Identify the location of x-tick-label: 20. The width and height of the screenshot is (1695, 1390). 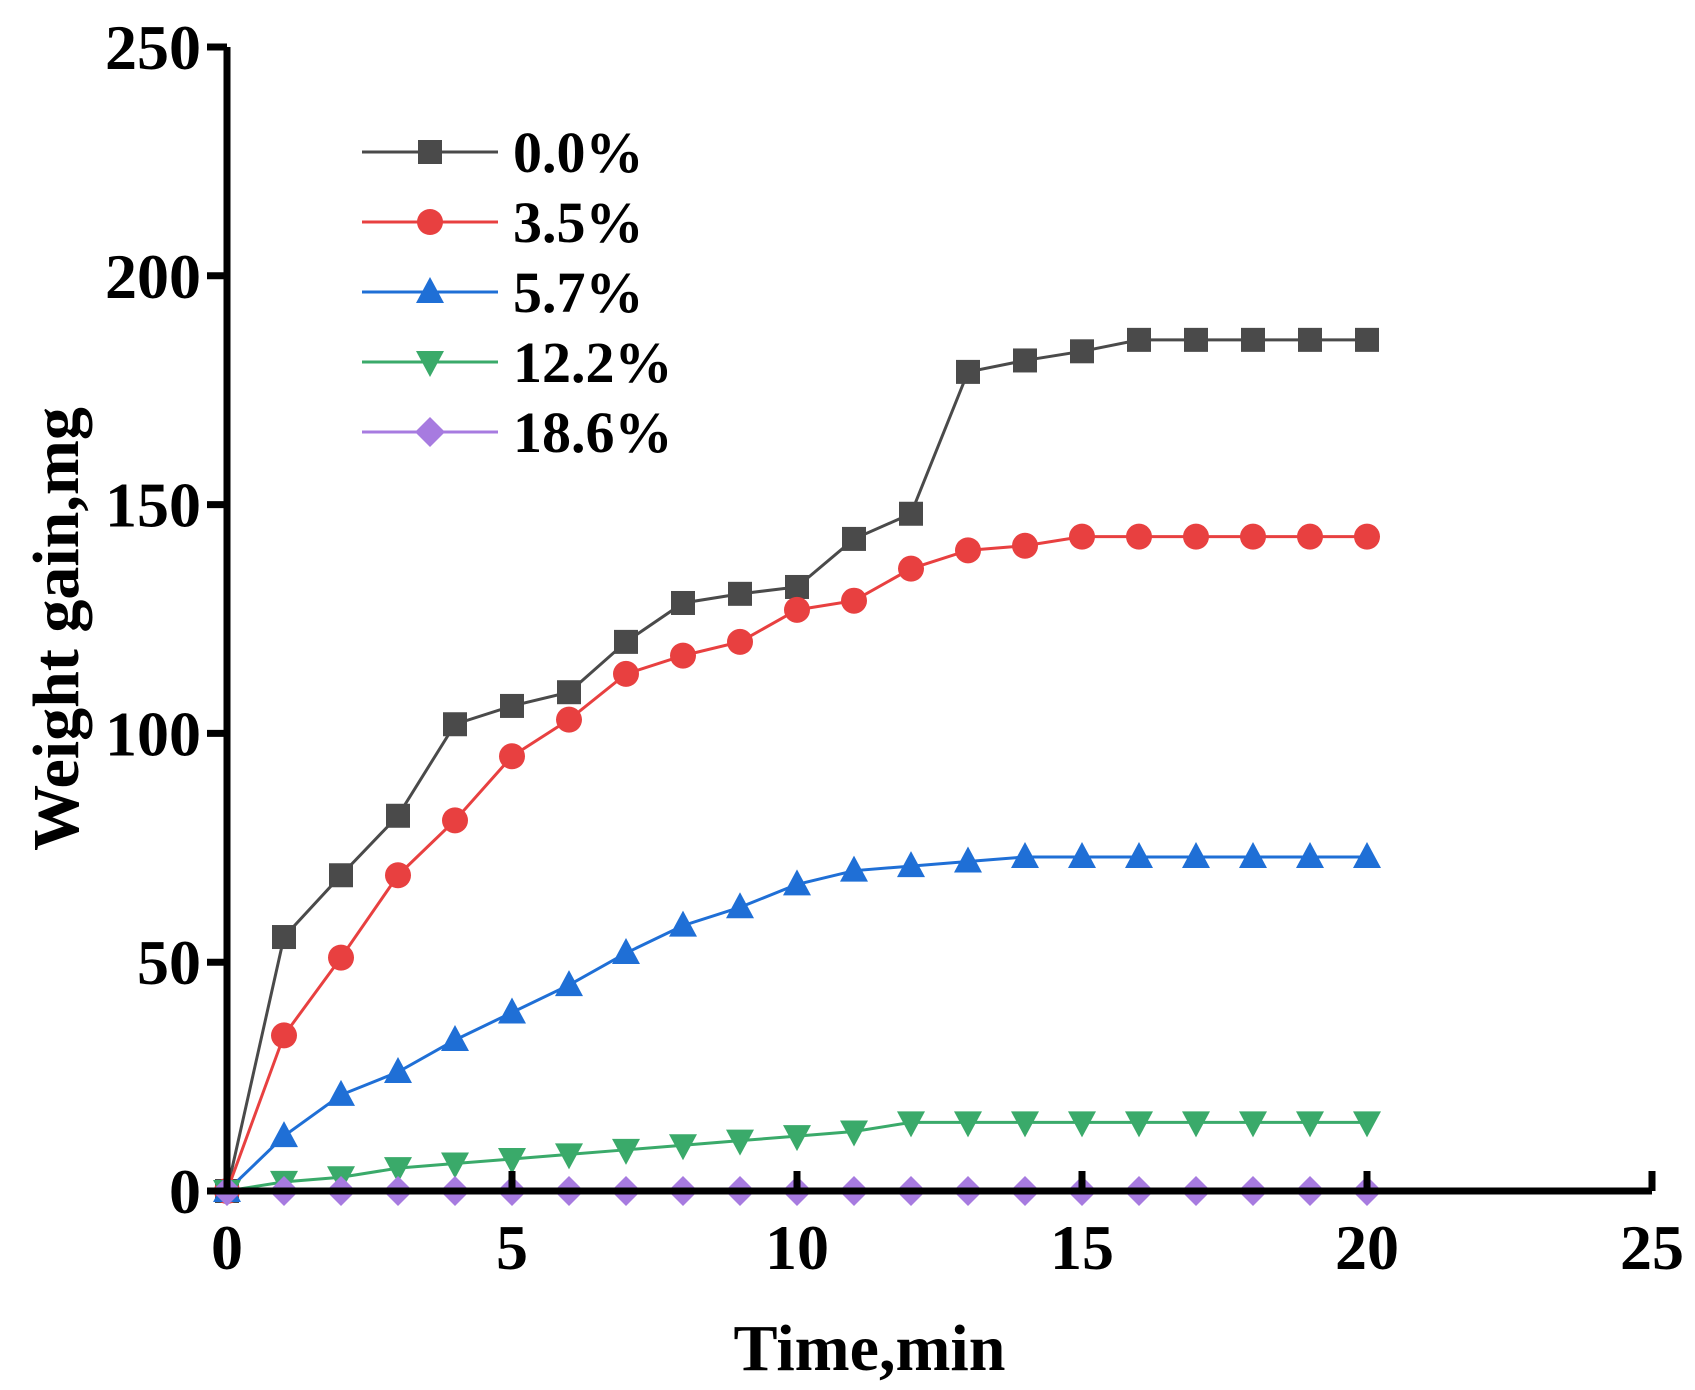
(1367, 1247).